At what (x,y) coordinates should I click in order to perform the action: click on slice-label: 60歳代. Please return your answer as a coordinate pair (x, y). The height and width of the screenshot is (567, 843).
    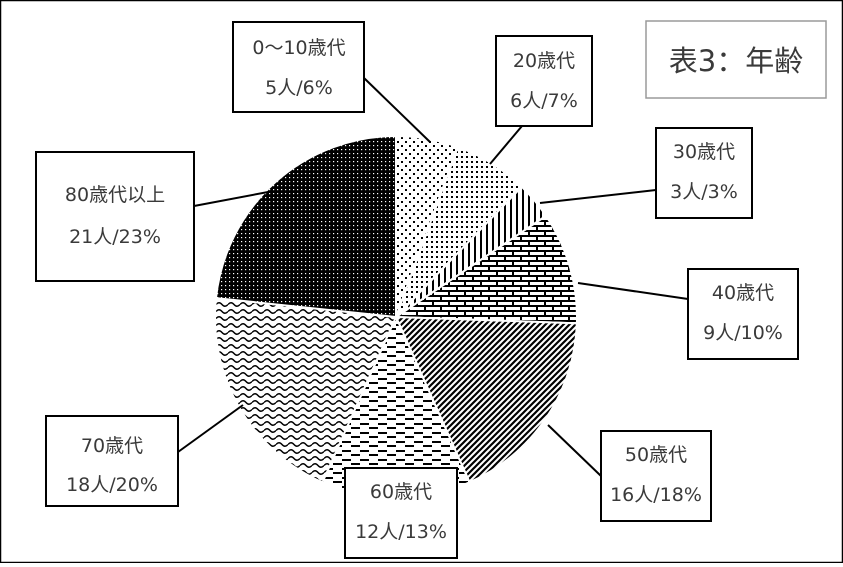
    Looking at the image, I should click on (401, 492).